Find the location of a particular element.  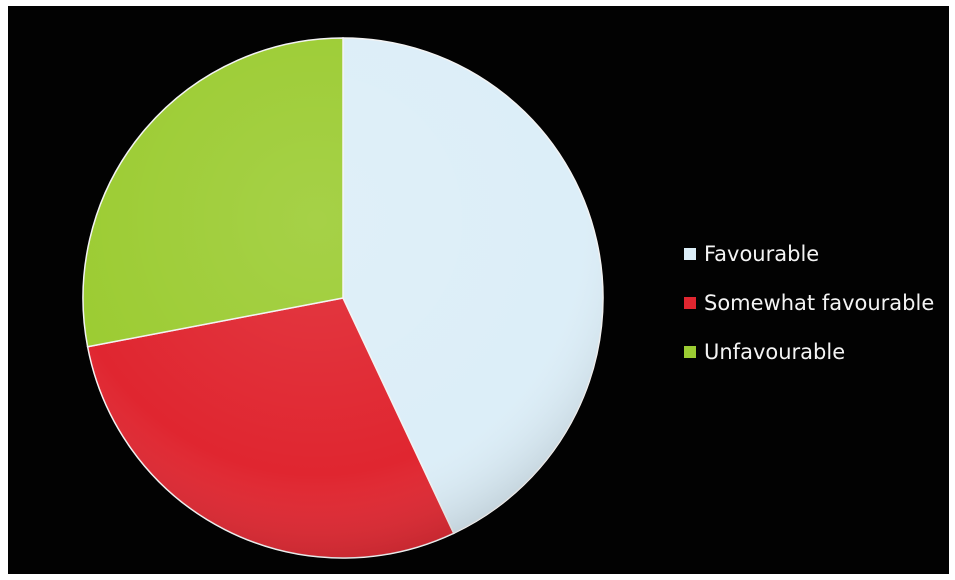

legend-item-favourable: Favourable is located at coordinates (814, 253).